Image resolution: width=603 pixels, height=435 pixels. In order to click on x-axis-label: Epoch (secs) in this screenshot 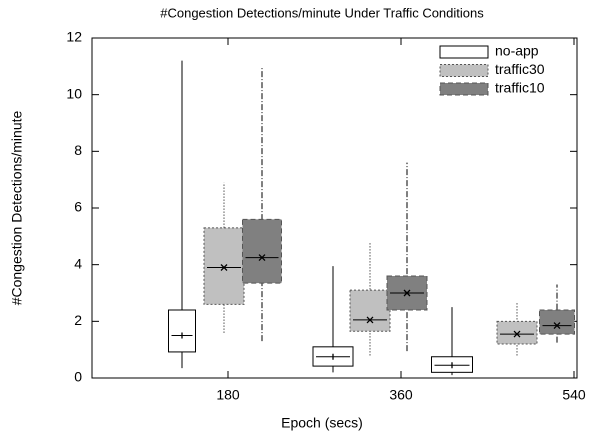, I will do `click(322, 423)`.